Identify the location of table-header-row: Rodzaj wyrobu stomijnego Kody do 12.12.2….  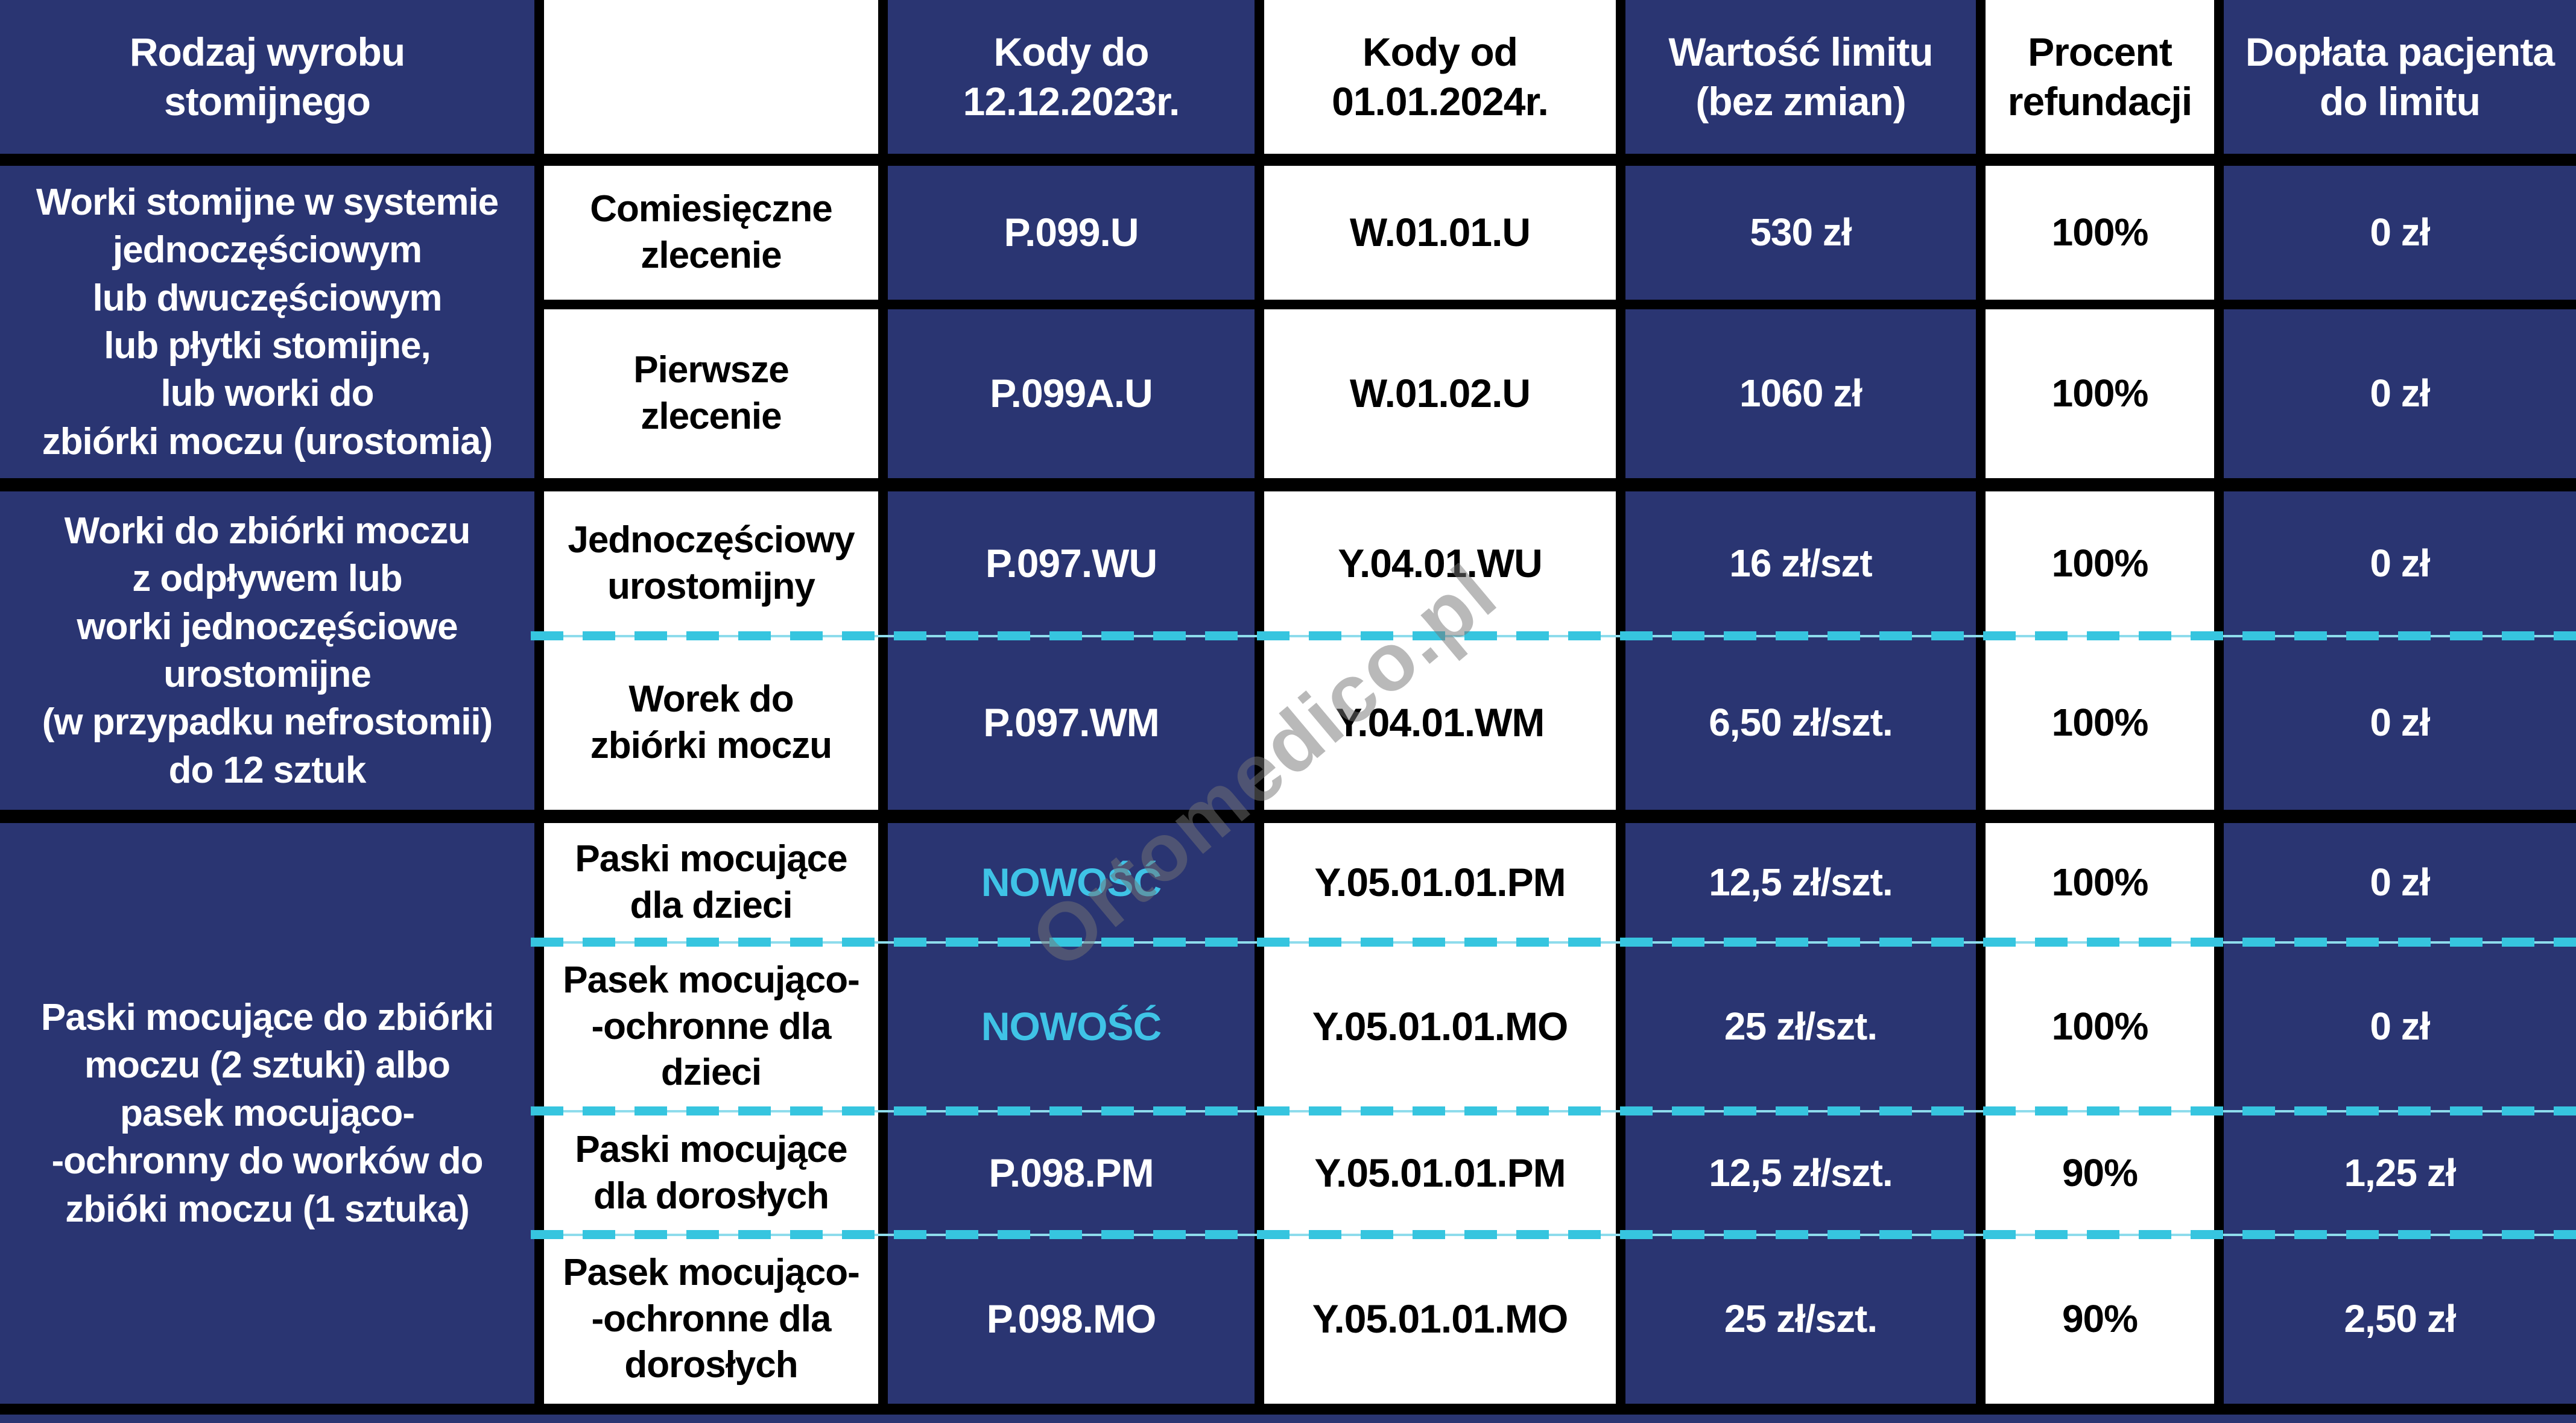
(1288, 77).